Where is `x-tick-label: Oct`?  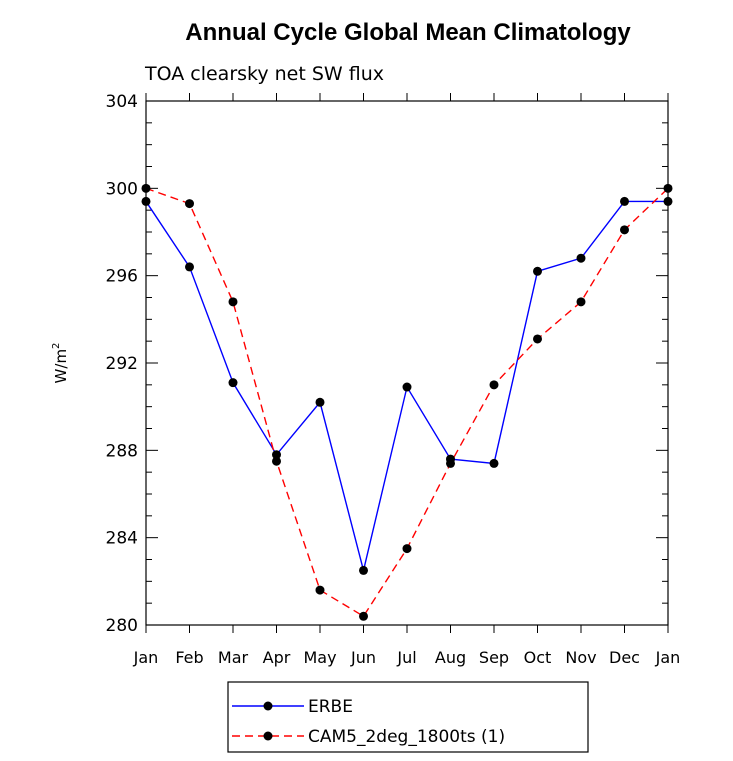 x-tick-label: Oct is located at coordinates (538, 657).